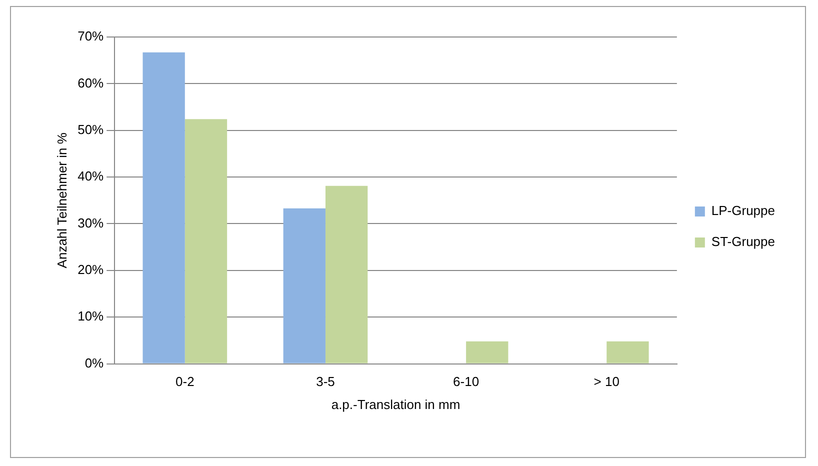 This screenshot has height=466, width=818. What do you see at coordinates (91, 82) in the screenshot?
I see `y-tick-label: 60%` at bounding box center [91, 82].